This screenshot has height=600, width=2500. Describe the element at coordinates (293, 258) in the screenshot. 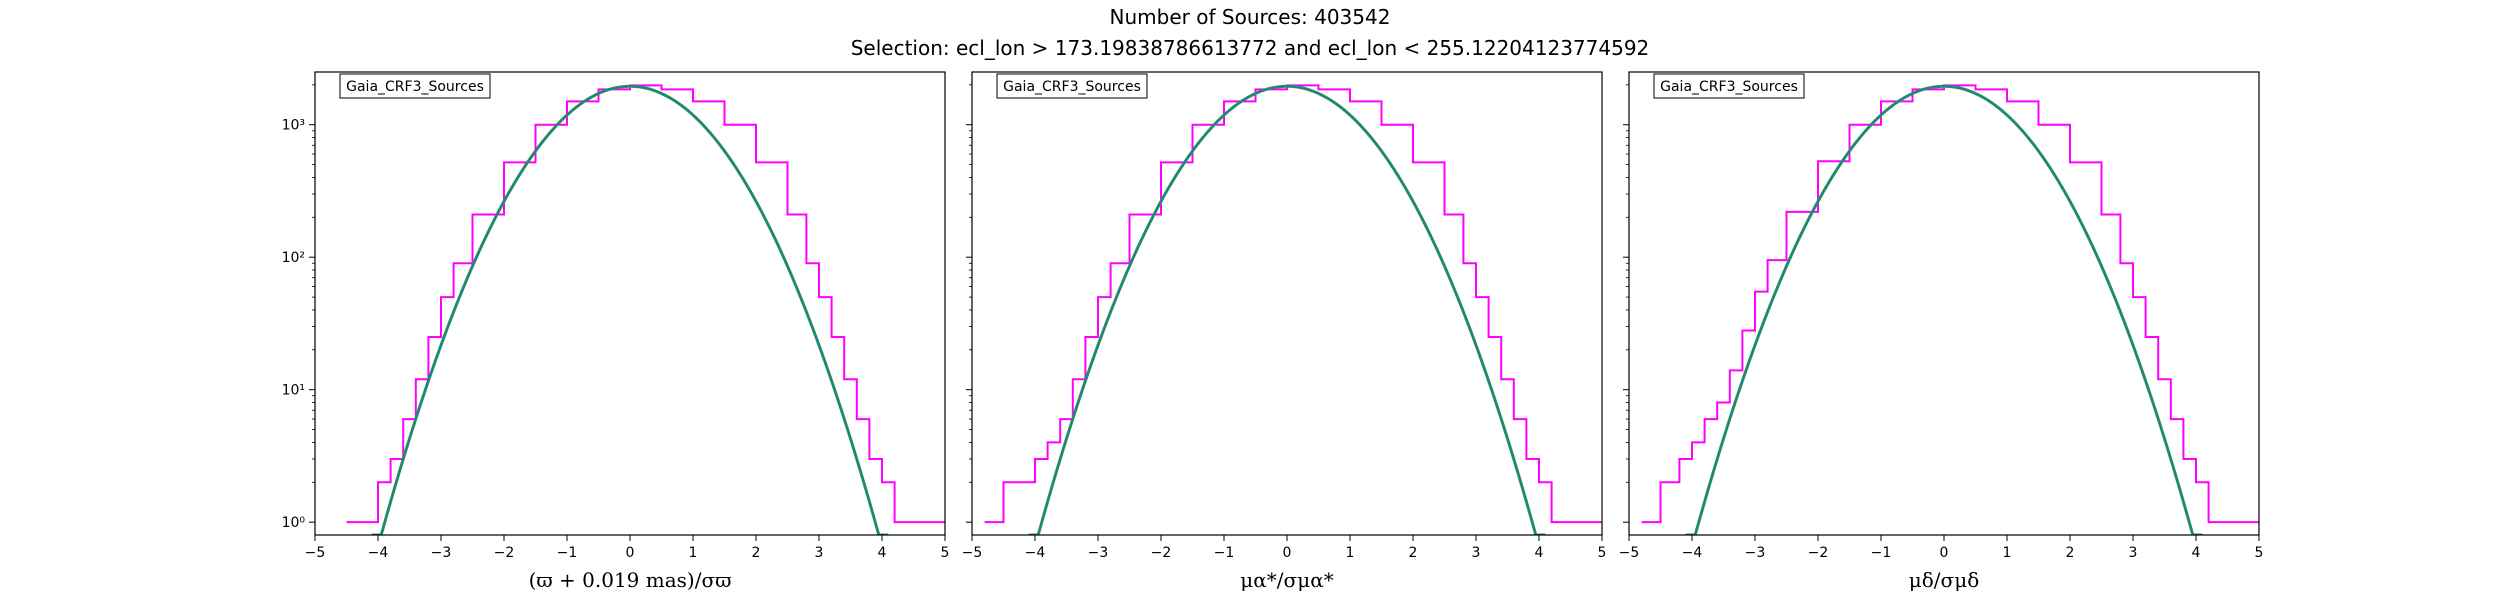

I see `y-tick-label: 10²` at that location.